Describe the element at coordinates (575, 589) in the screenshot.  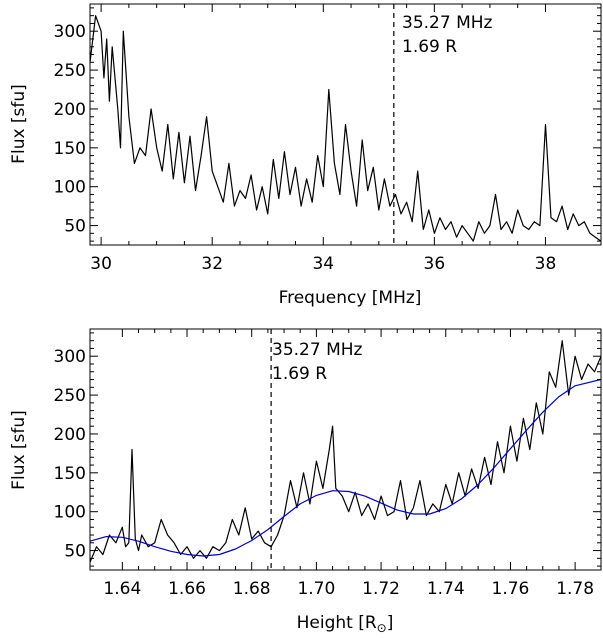
I see `bottom-x-tick-label: 1.78` at that location.